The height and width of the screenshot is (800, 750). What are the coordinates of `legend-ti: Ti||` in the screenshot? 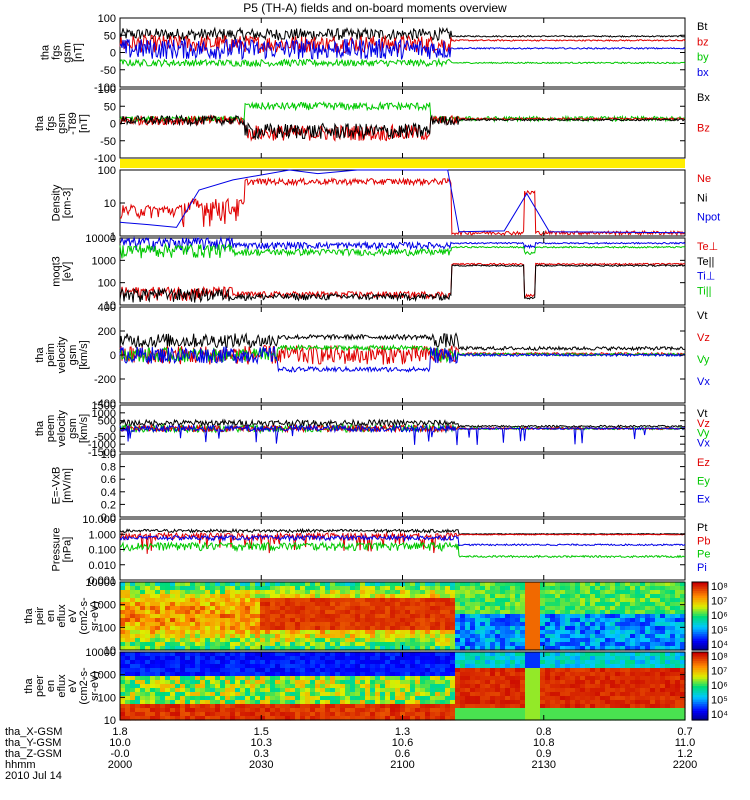 It's located at (704, 291).